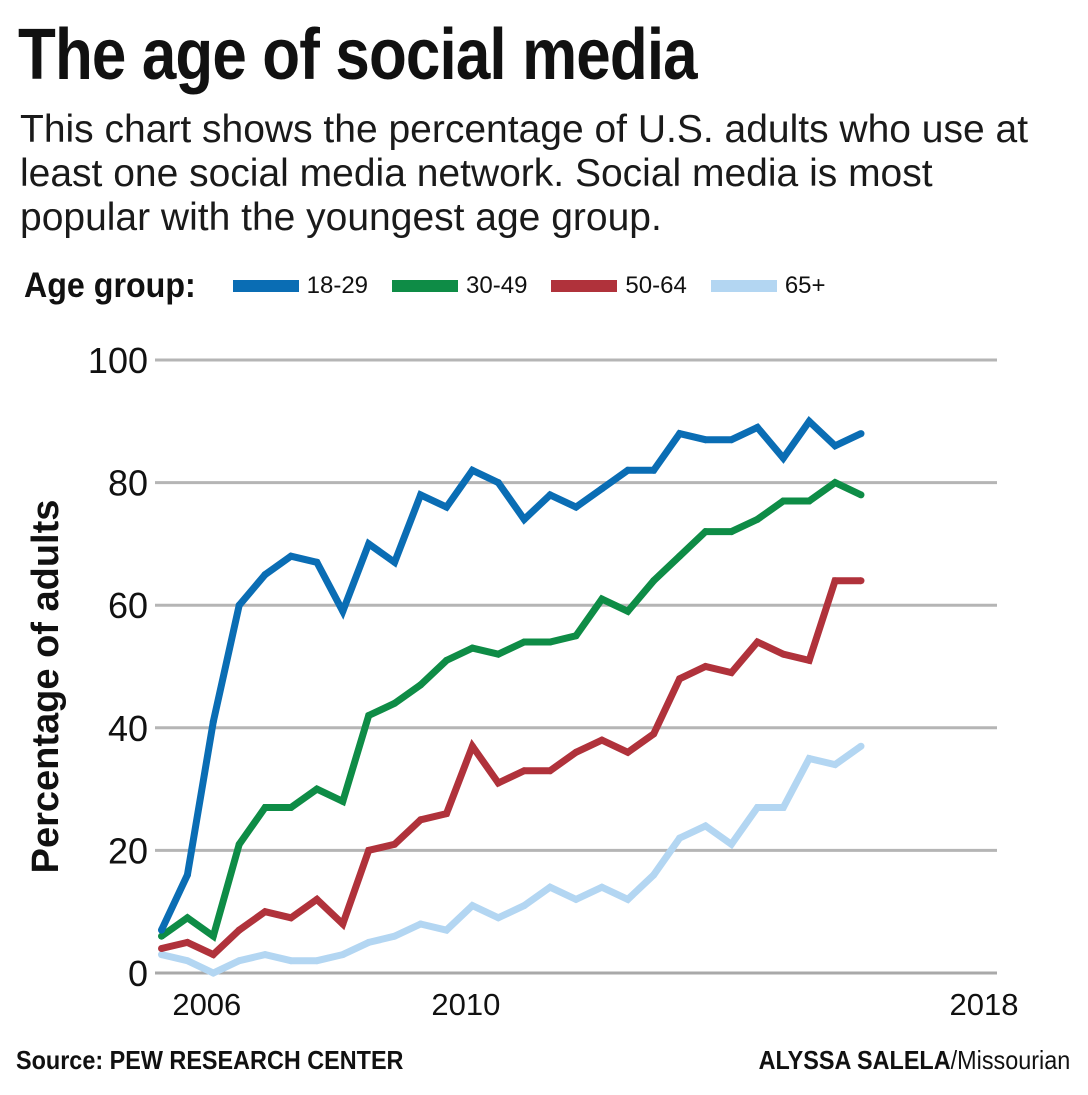  I want to click on series-65-plus, so click(511, 859).